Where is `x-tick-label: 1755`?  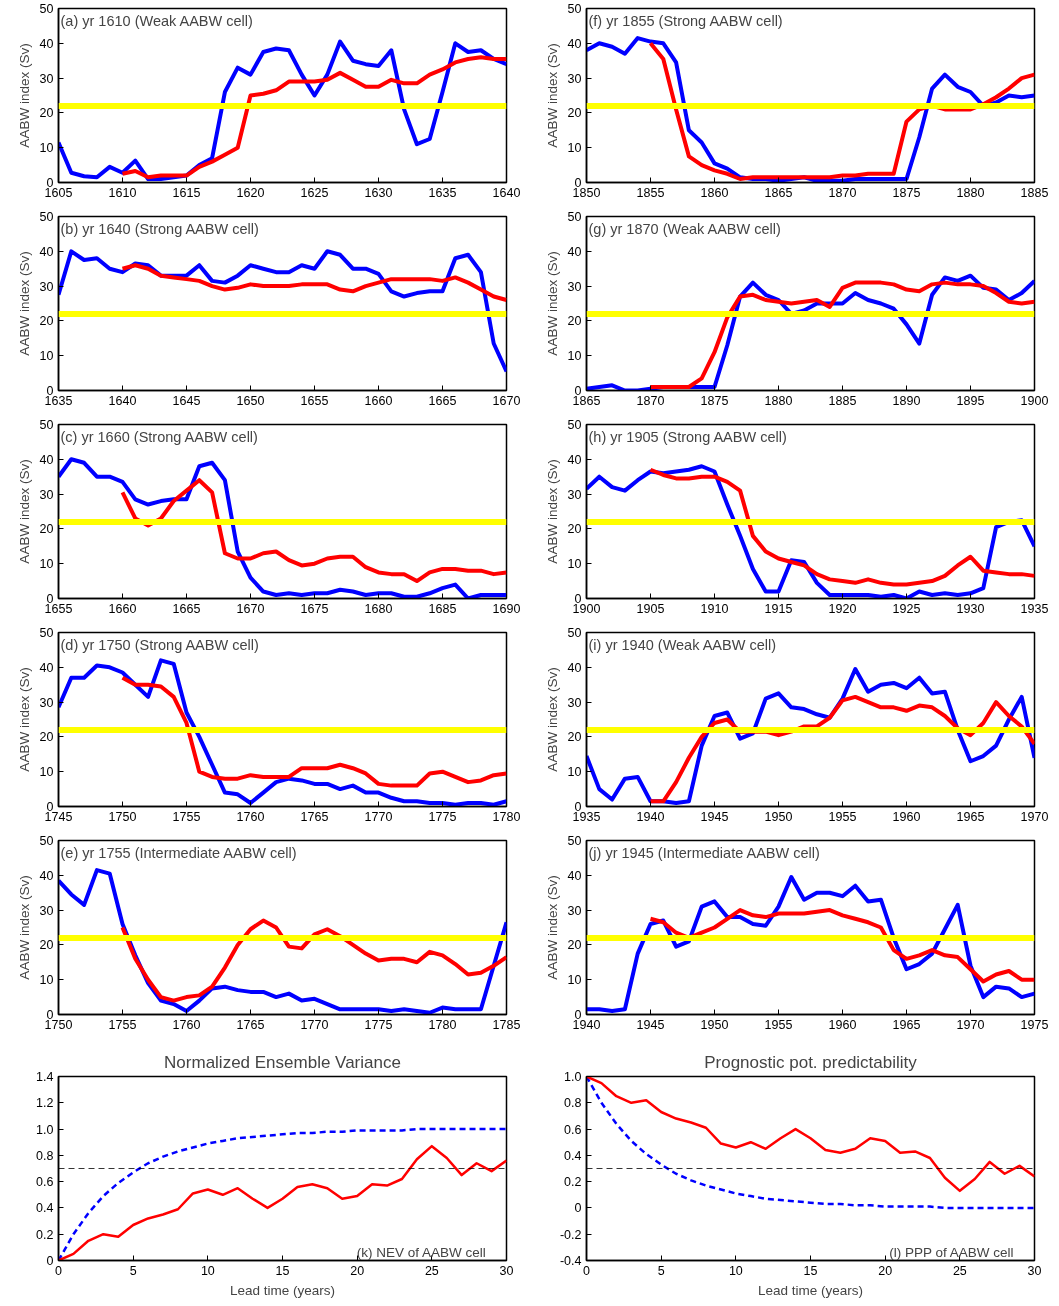 x-tick-label: 1755 is located at coordinates (122, 1024).